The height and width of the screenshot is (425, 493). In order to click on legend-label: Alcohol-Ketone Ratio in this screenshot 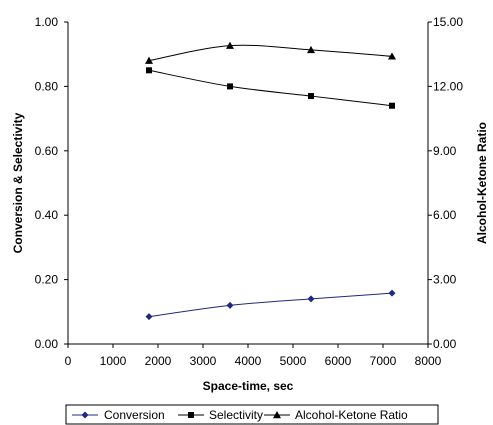, I will do `click(351, 415)`.